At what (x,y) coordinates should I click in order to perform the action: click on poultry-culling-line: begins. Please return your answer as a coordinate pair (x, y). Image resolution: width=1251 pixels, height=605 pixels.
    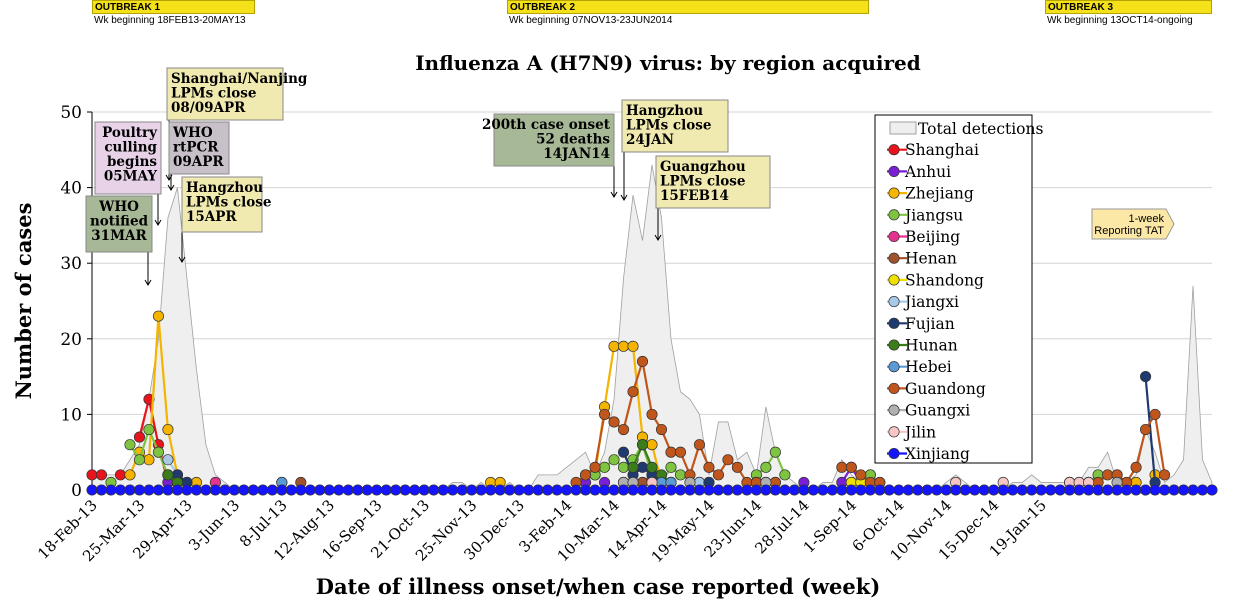
    Looking at the image, I should click on (132, 162).